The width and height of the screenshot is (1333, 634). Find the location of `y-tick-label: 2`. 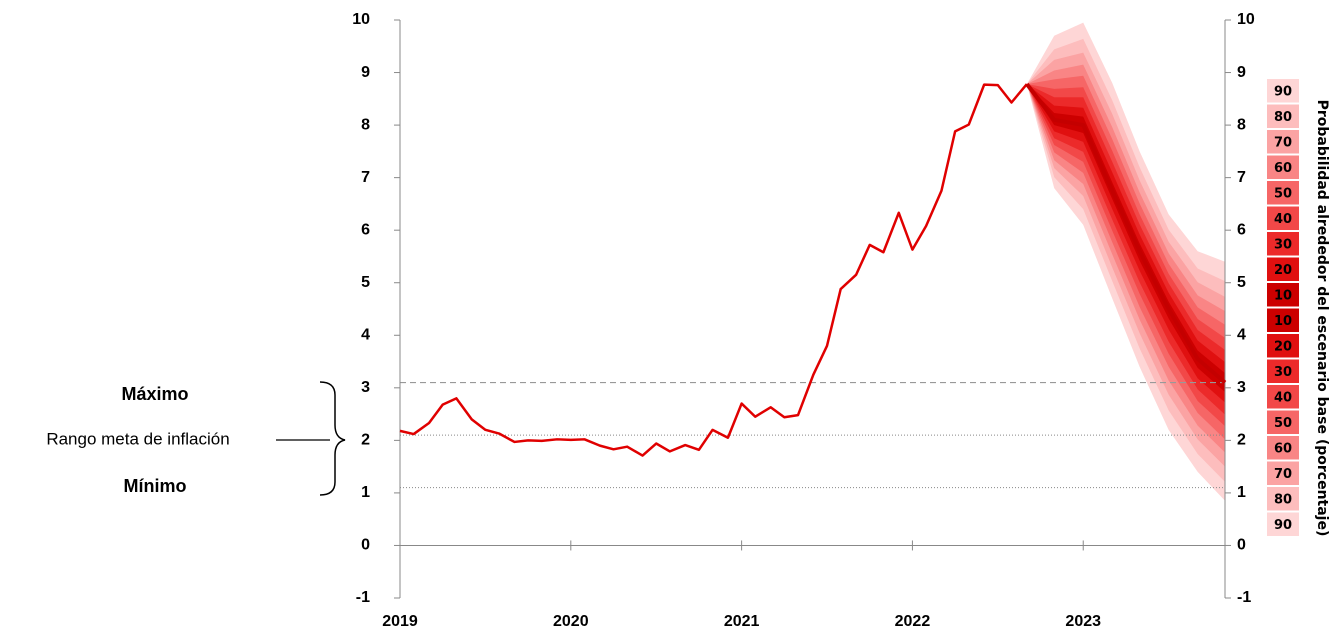

y-tick-label: 2 is located at coordinates (365, 440).